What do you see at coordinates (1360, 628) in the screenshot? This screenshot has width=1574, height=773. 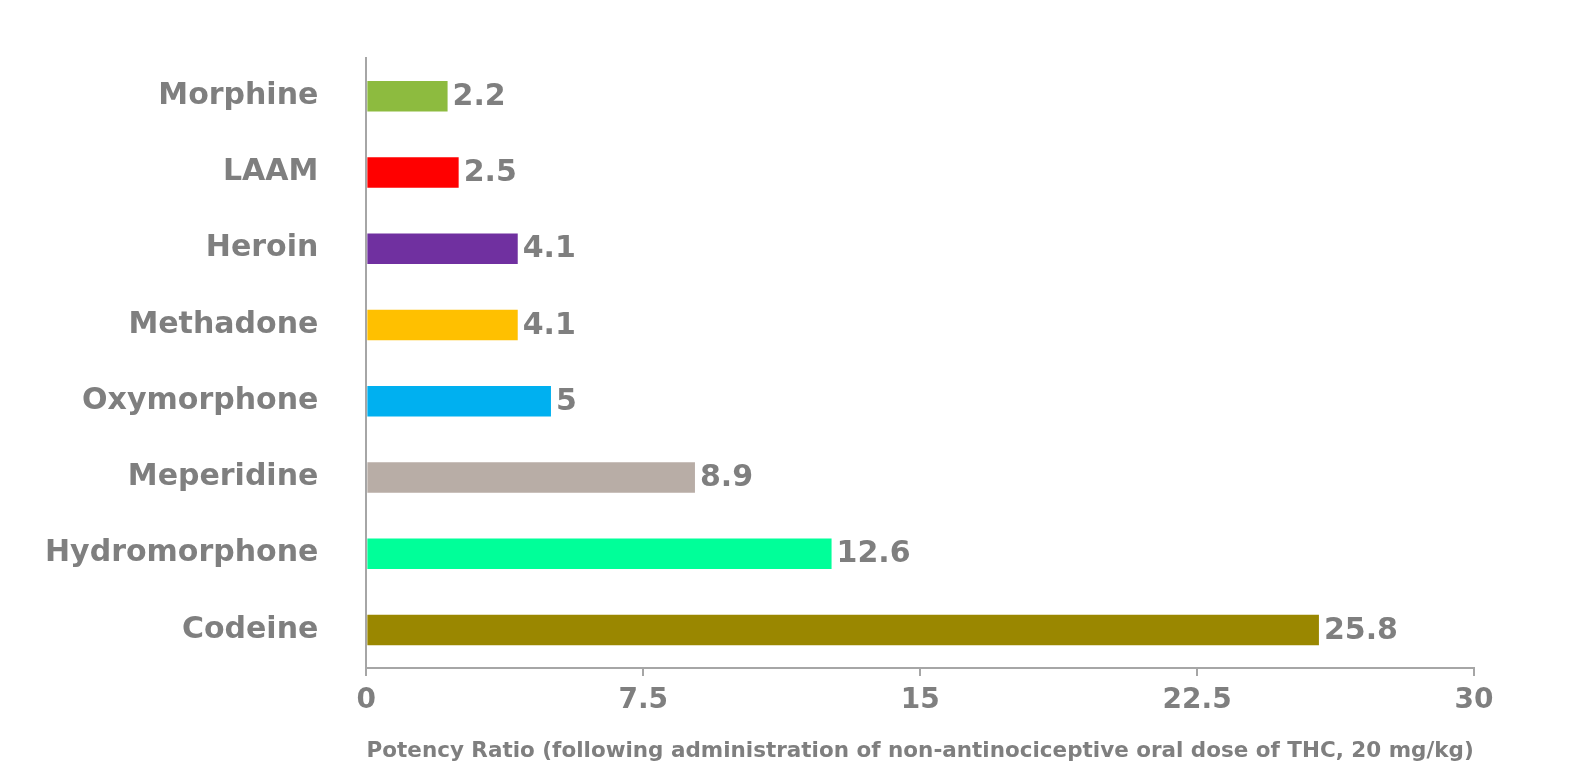 I see `data-label: 25.8` at bounding box center [1360, 628].